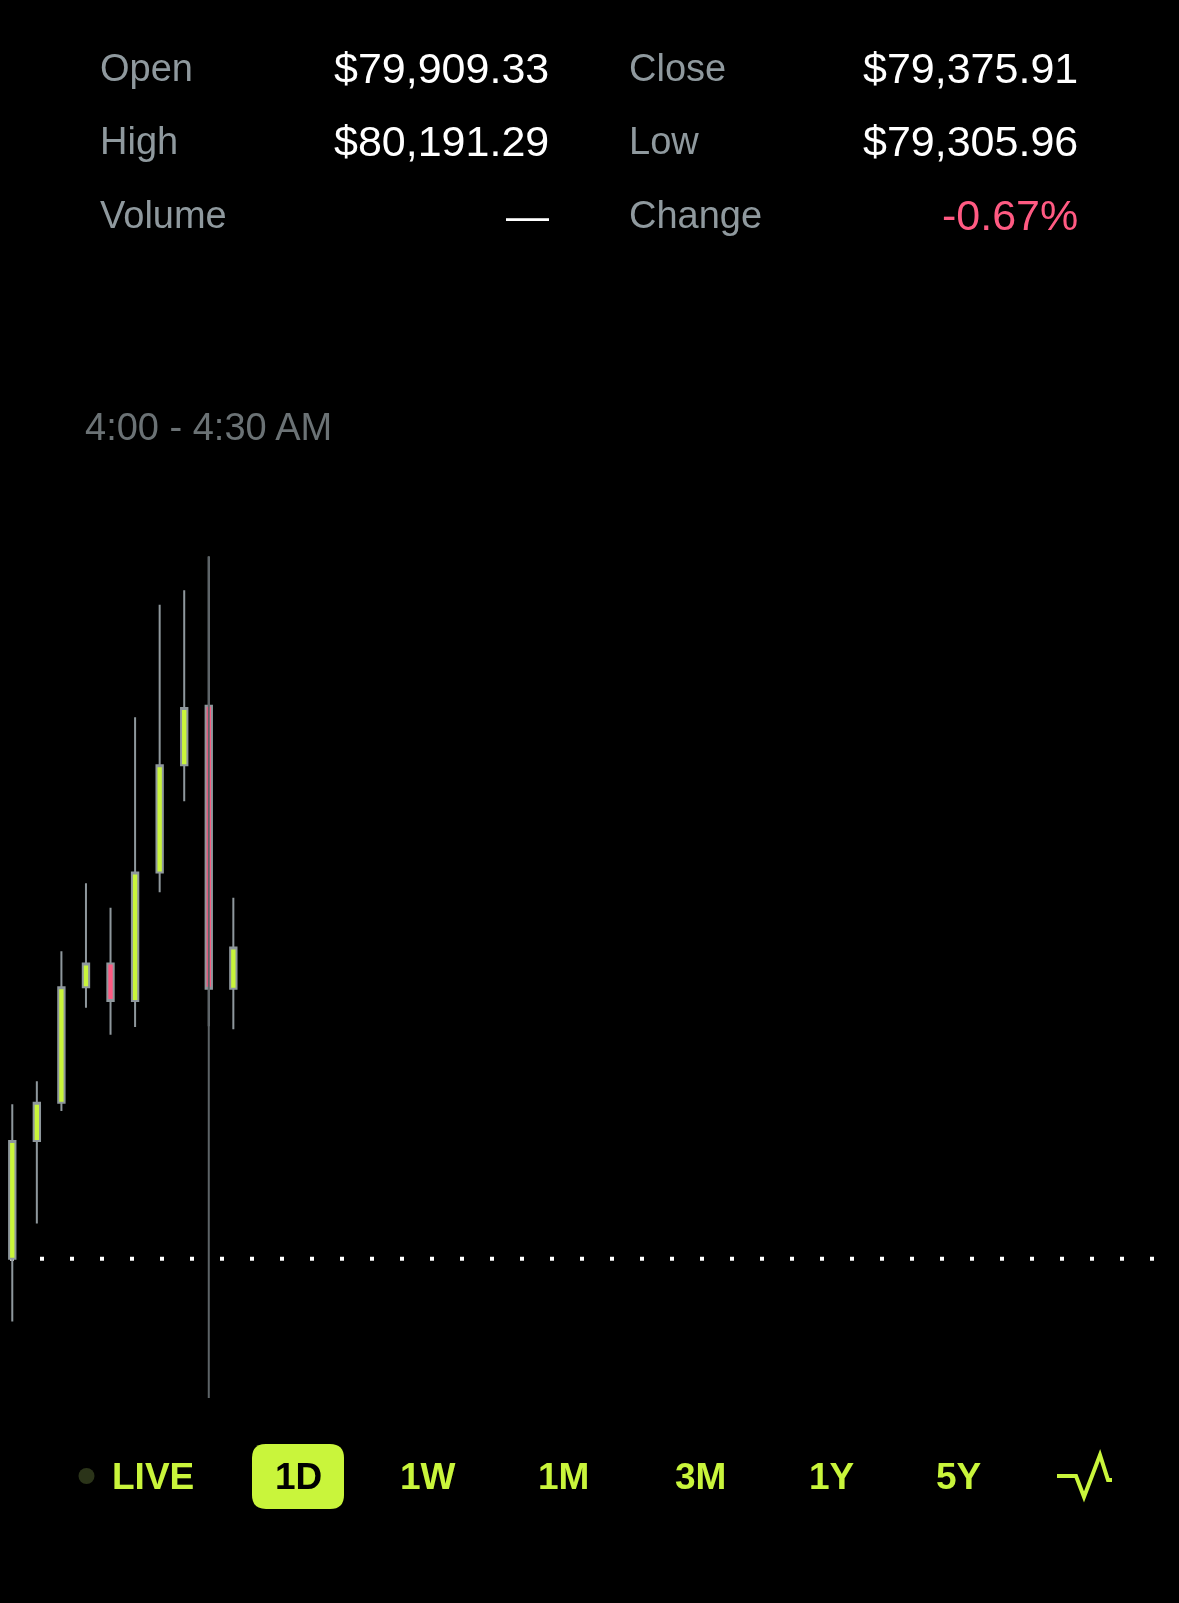 This screenshot has width=1179, height=1603. What do you see at coordinates (959, 1476) in the screenshot?
I see `text: 5Y` at bounding box center [959, 1476].